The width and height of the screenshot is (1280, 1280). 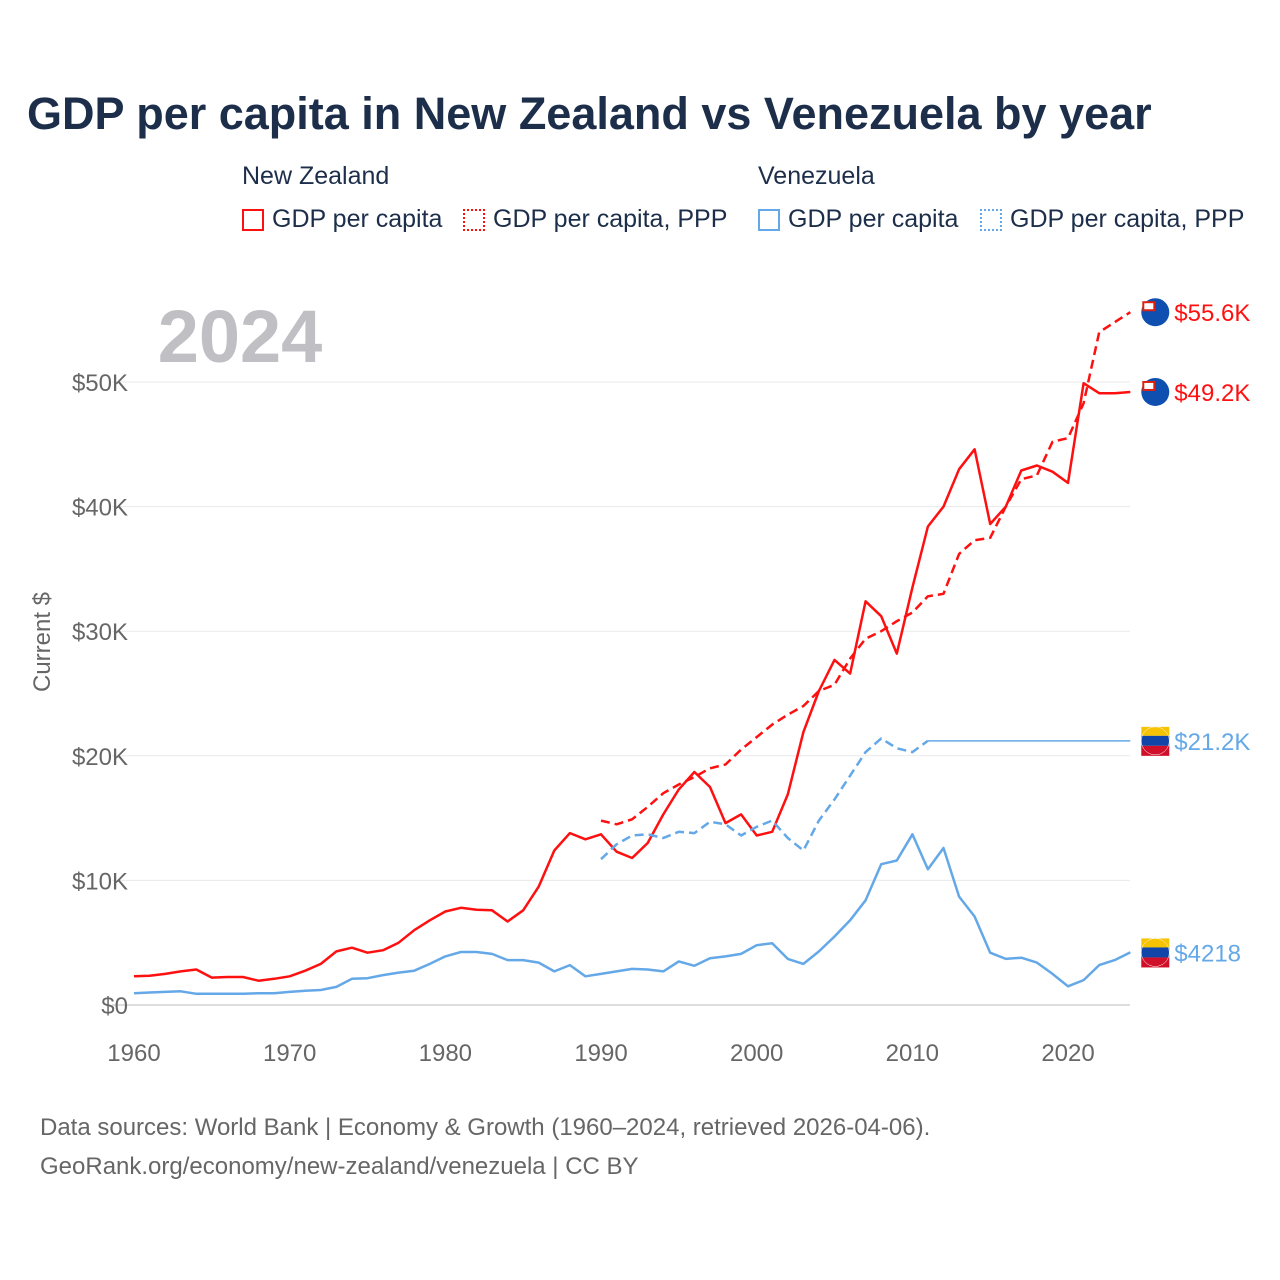 I want to click on y-tick-label: $10K, so click(x=100, y=881).